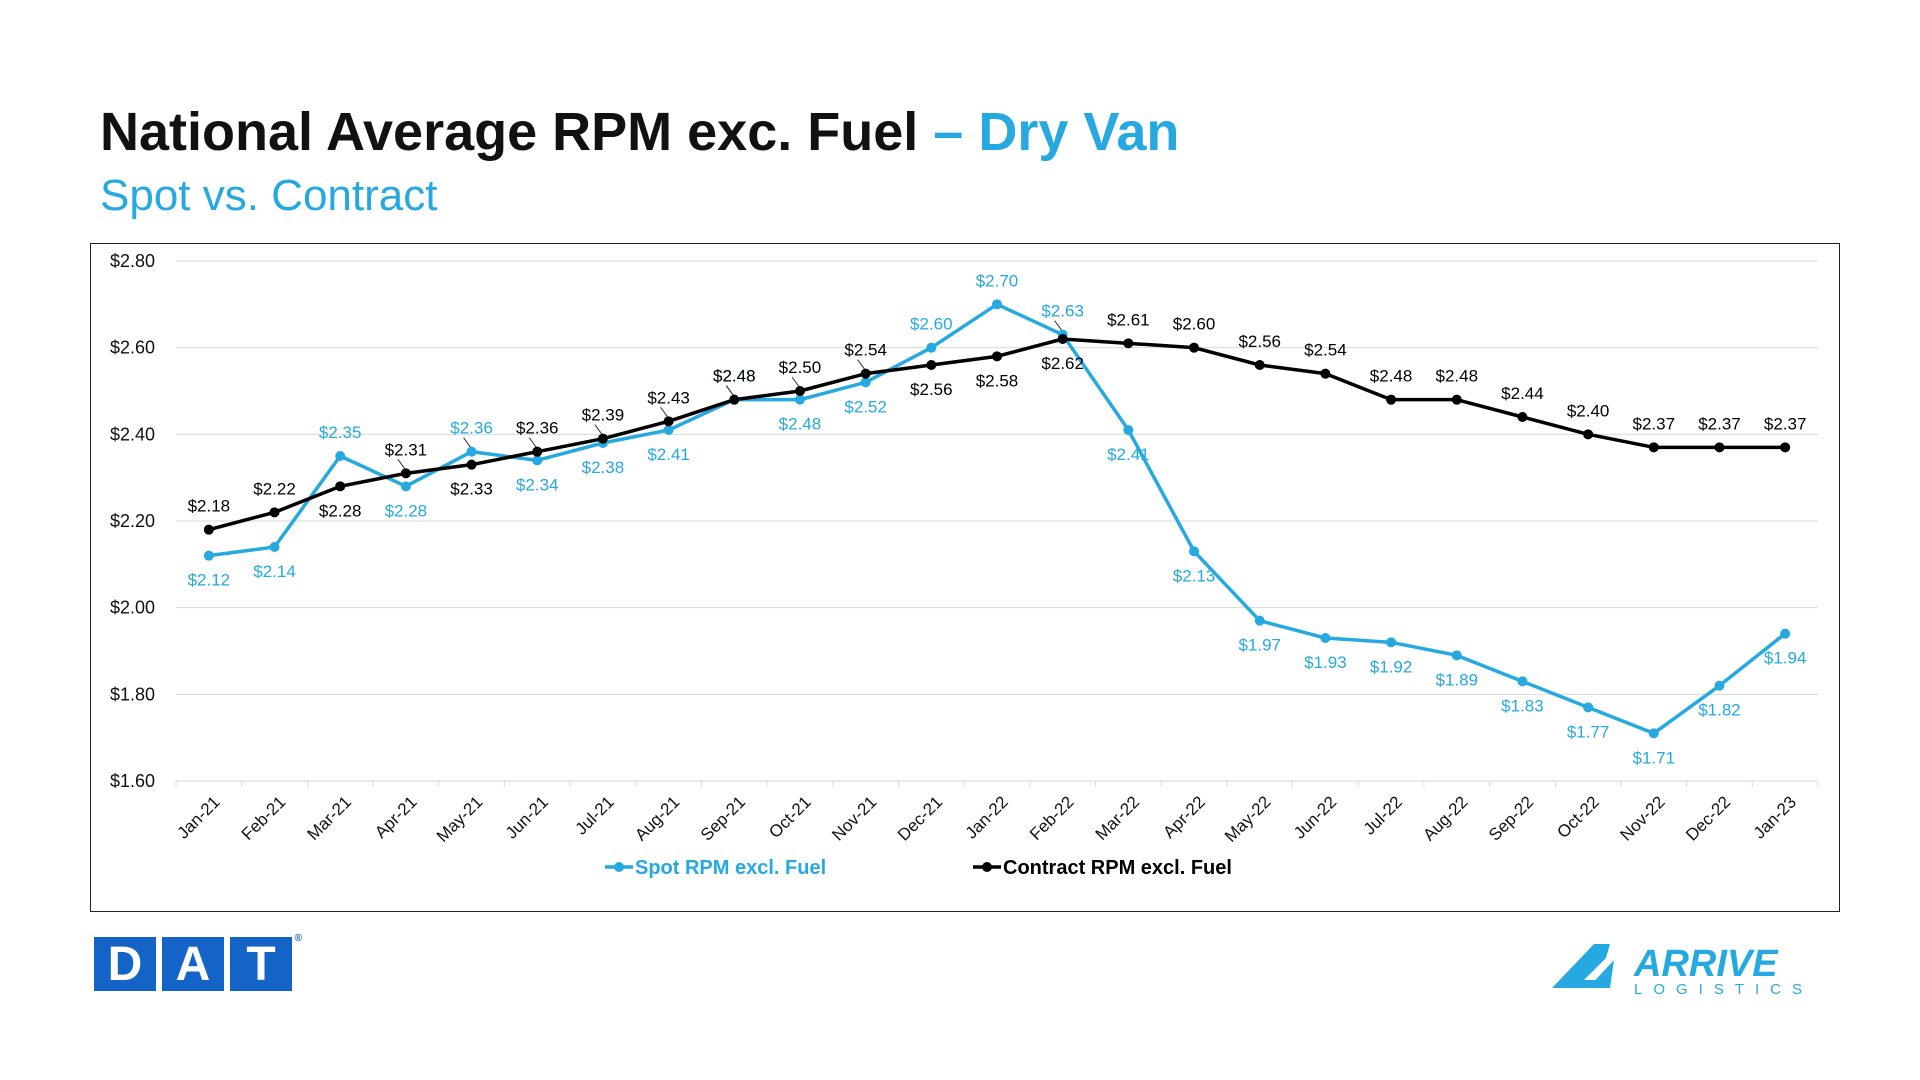  What do you see at coordinates (734, 376) in the screenshot?
I see `contract-data-label-sep-21: $2.48` at bounding box center [734, 376].